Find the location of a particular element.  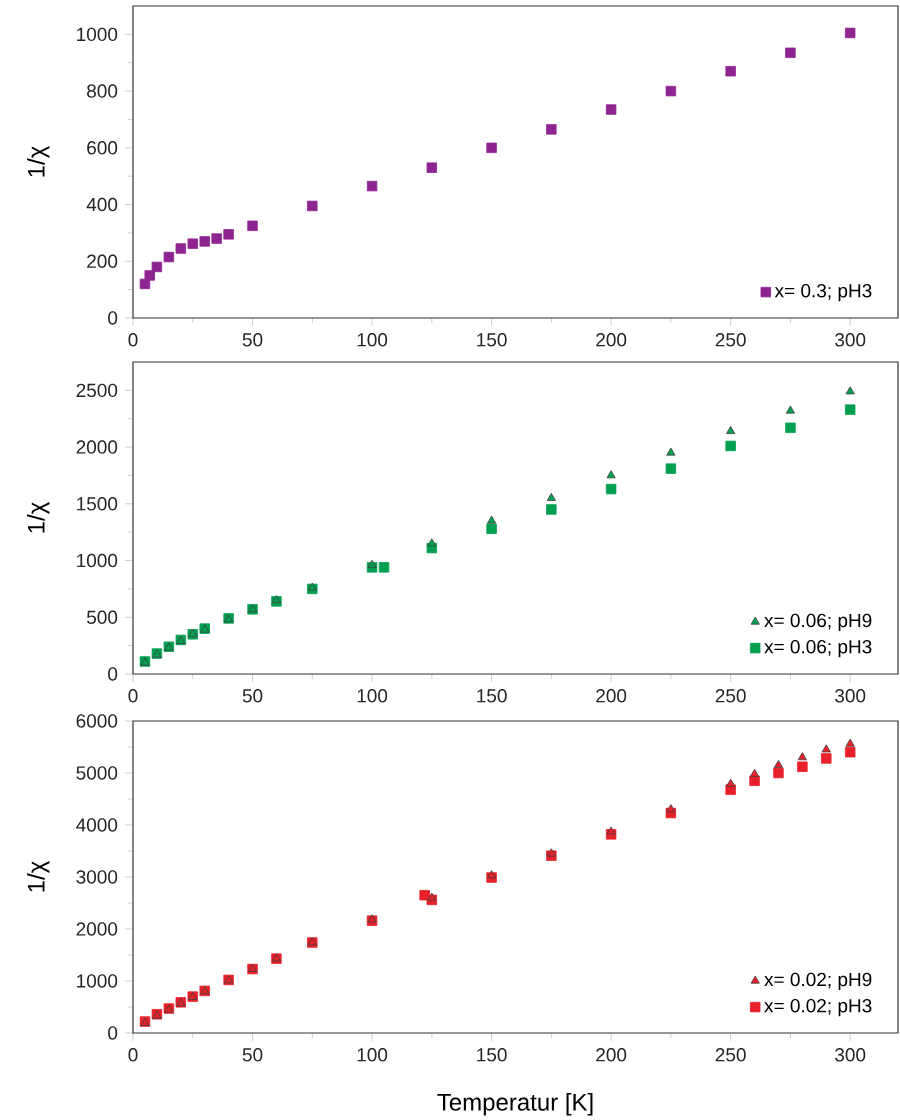

y-tick-label: 500 is located at coordinates (102, 617).